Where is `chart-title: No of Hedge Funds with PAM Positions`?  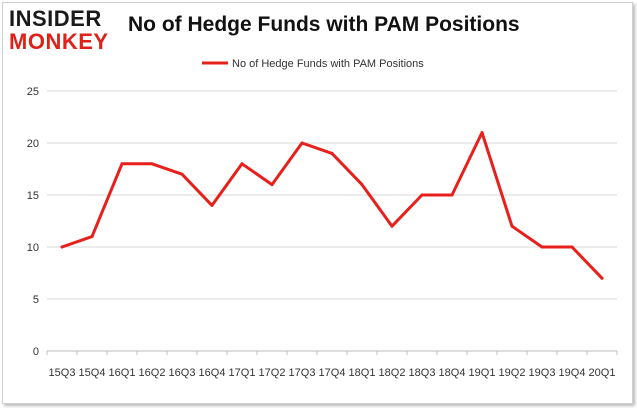
chart-title: No of Hedge Funds with PAM Positions is located at coordinates (324, 24).